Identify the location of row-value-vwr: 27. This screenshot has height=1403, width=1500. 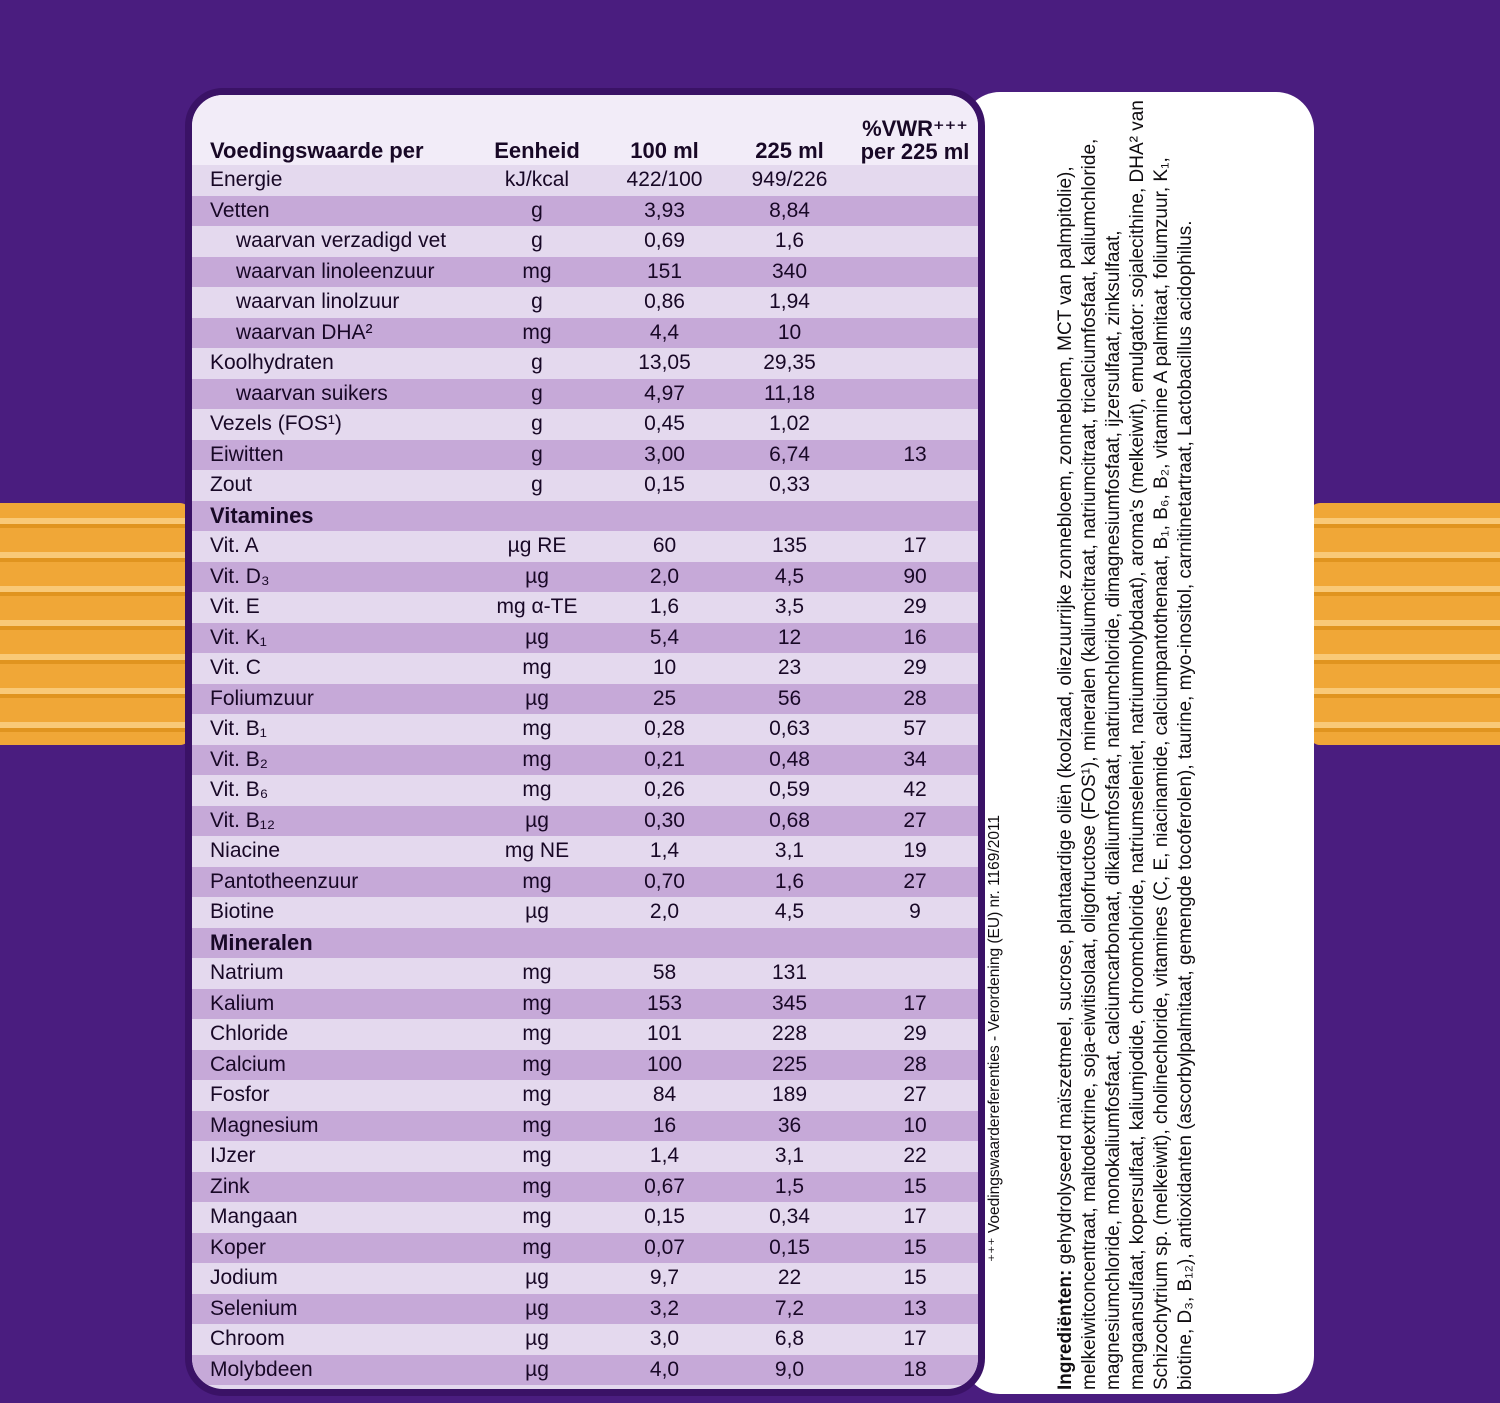
(915, 881).